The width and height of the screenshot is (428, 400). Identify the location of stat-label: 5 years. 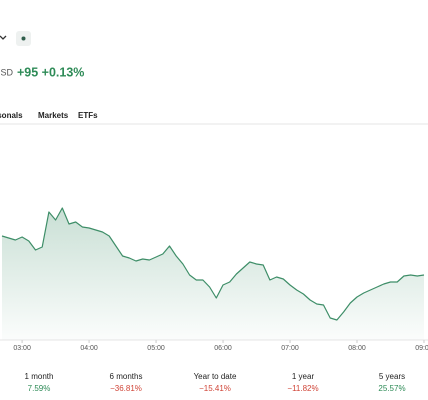
(392, 376).